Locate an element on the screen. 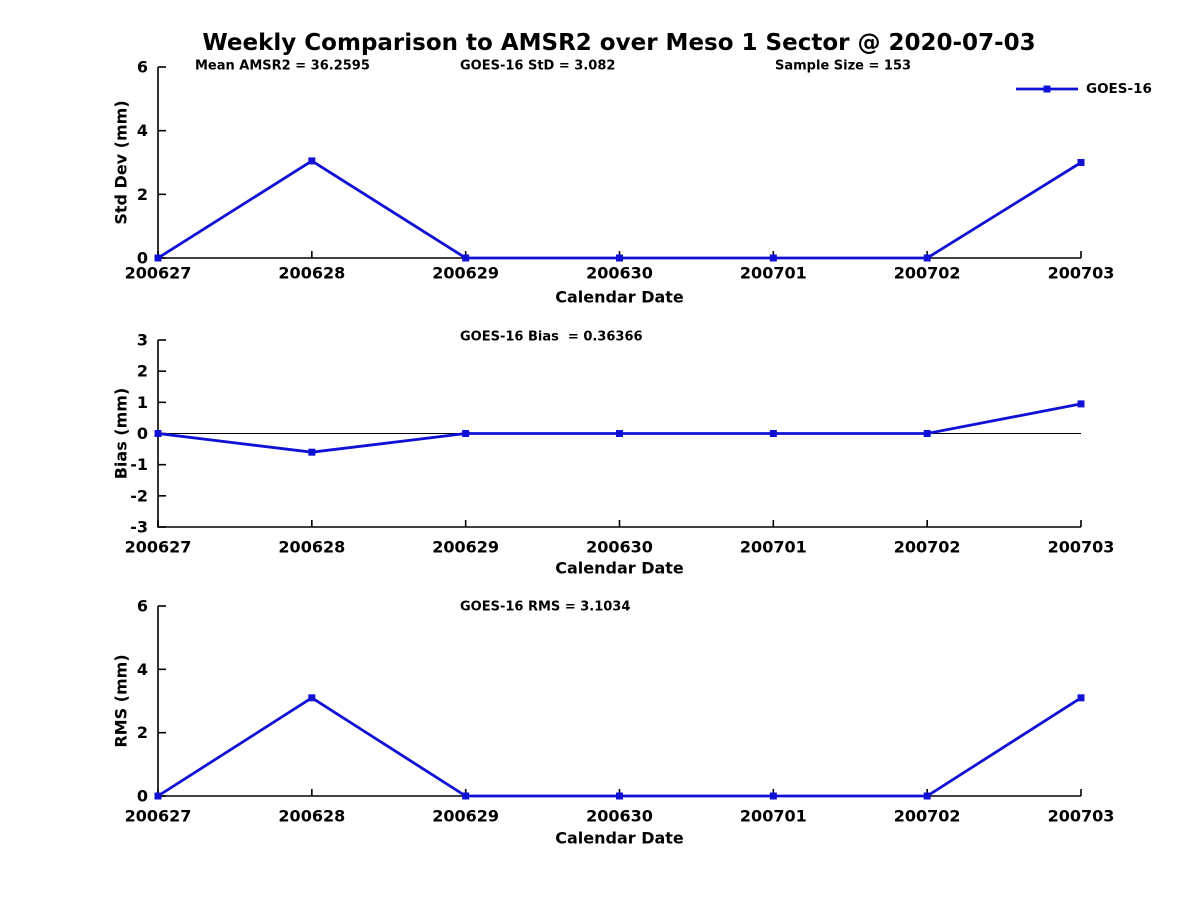  annotation: Sample Size = 153 is located at coordinates (843, 66).